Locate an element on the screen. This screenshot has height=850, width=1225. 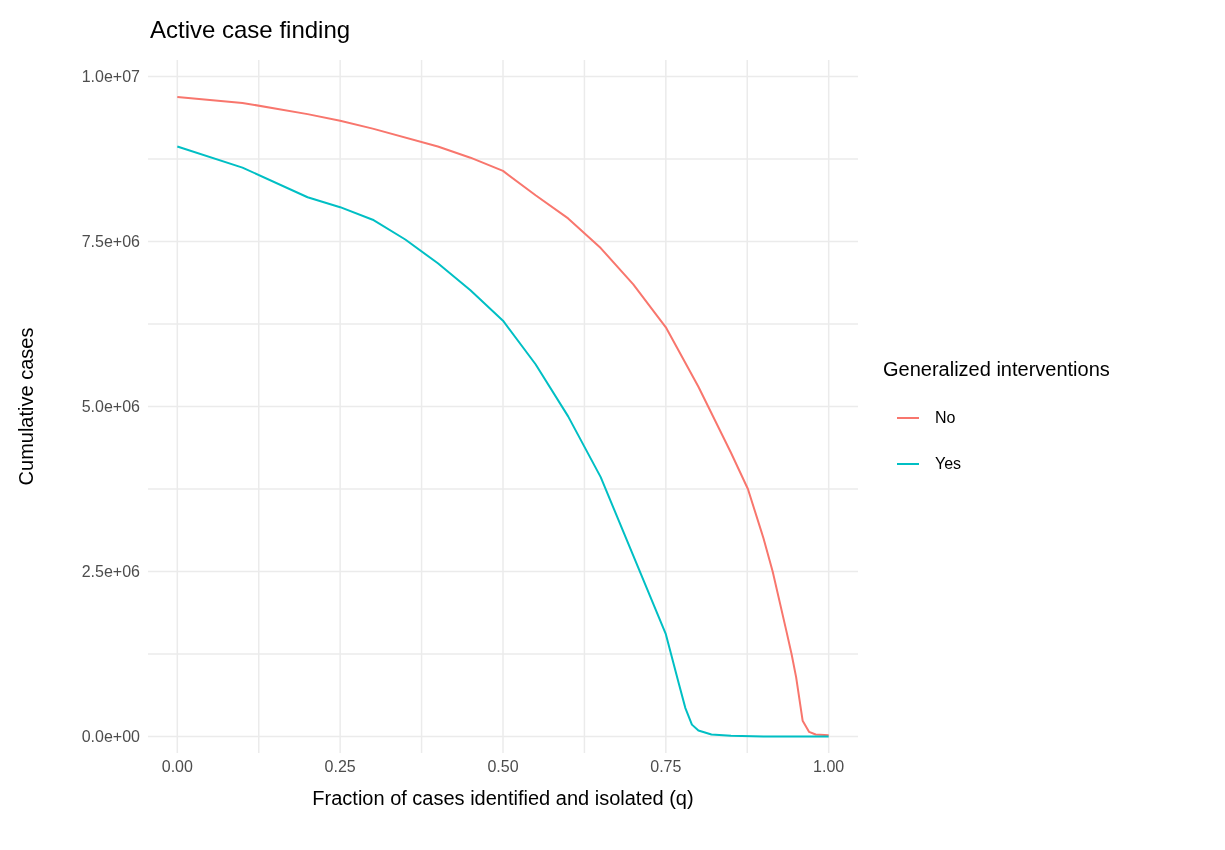
x-tick-label: 0.00 is located at coordinates (177, 767).